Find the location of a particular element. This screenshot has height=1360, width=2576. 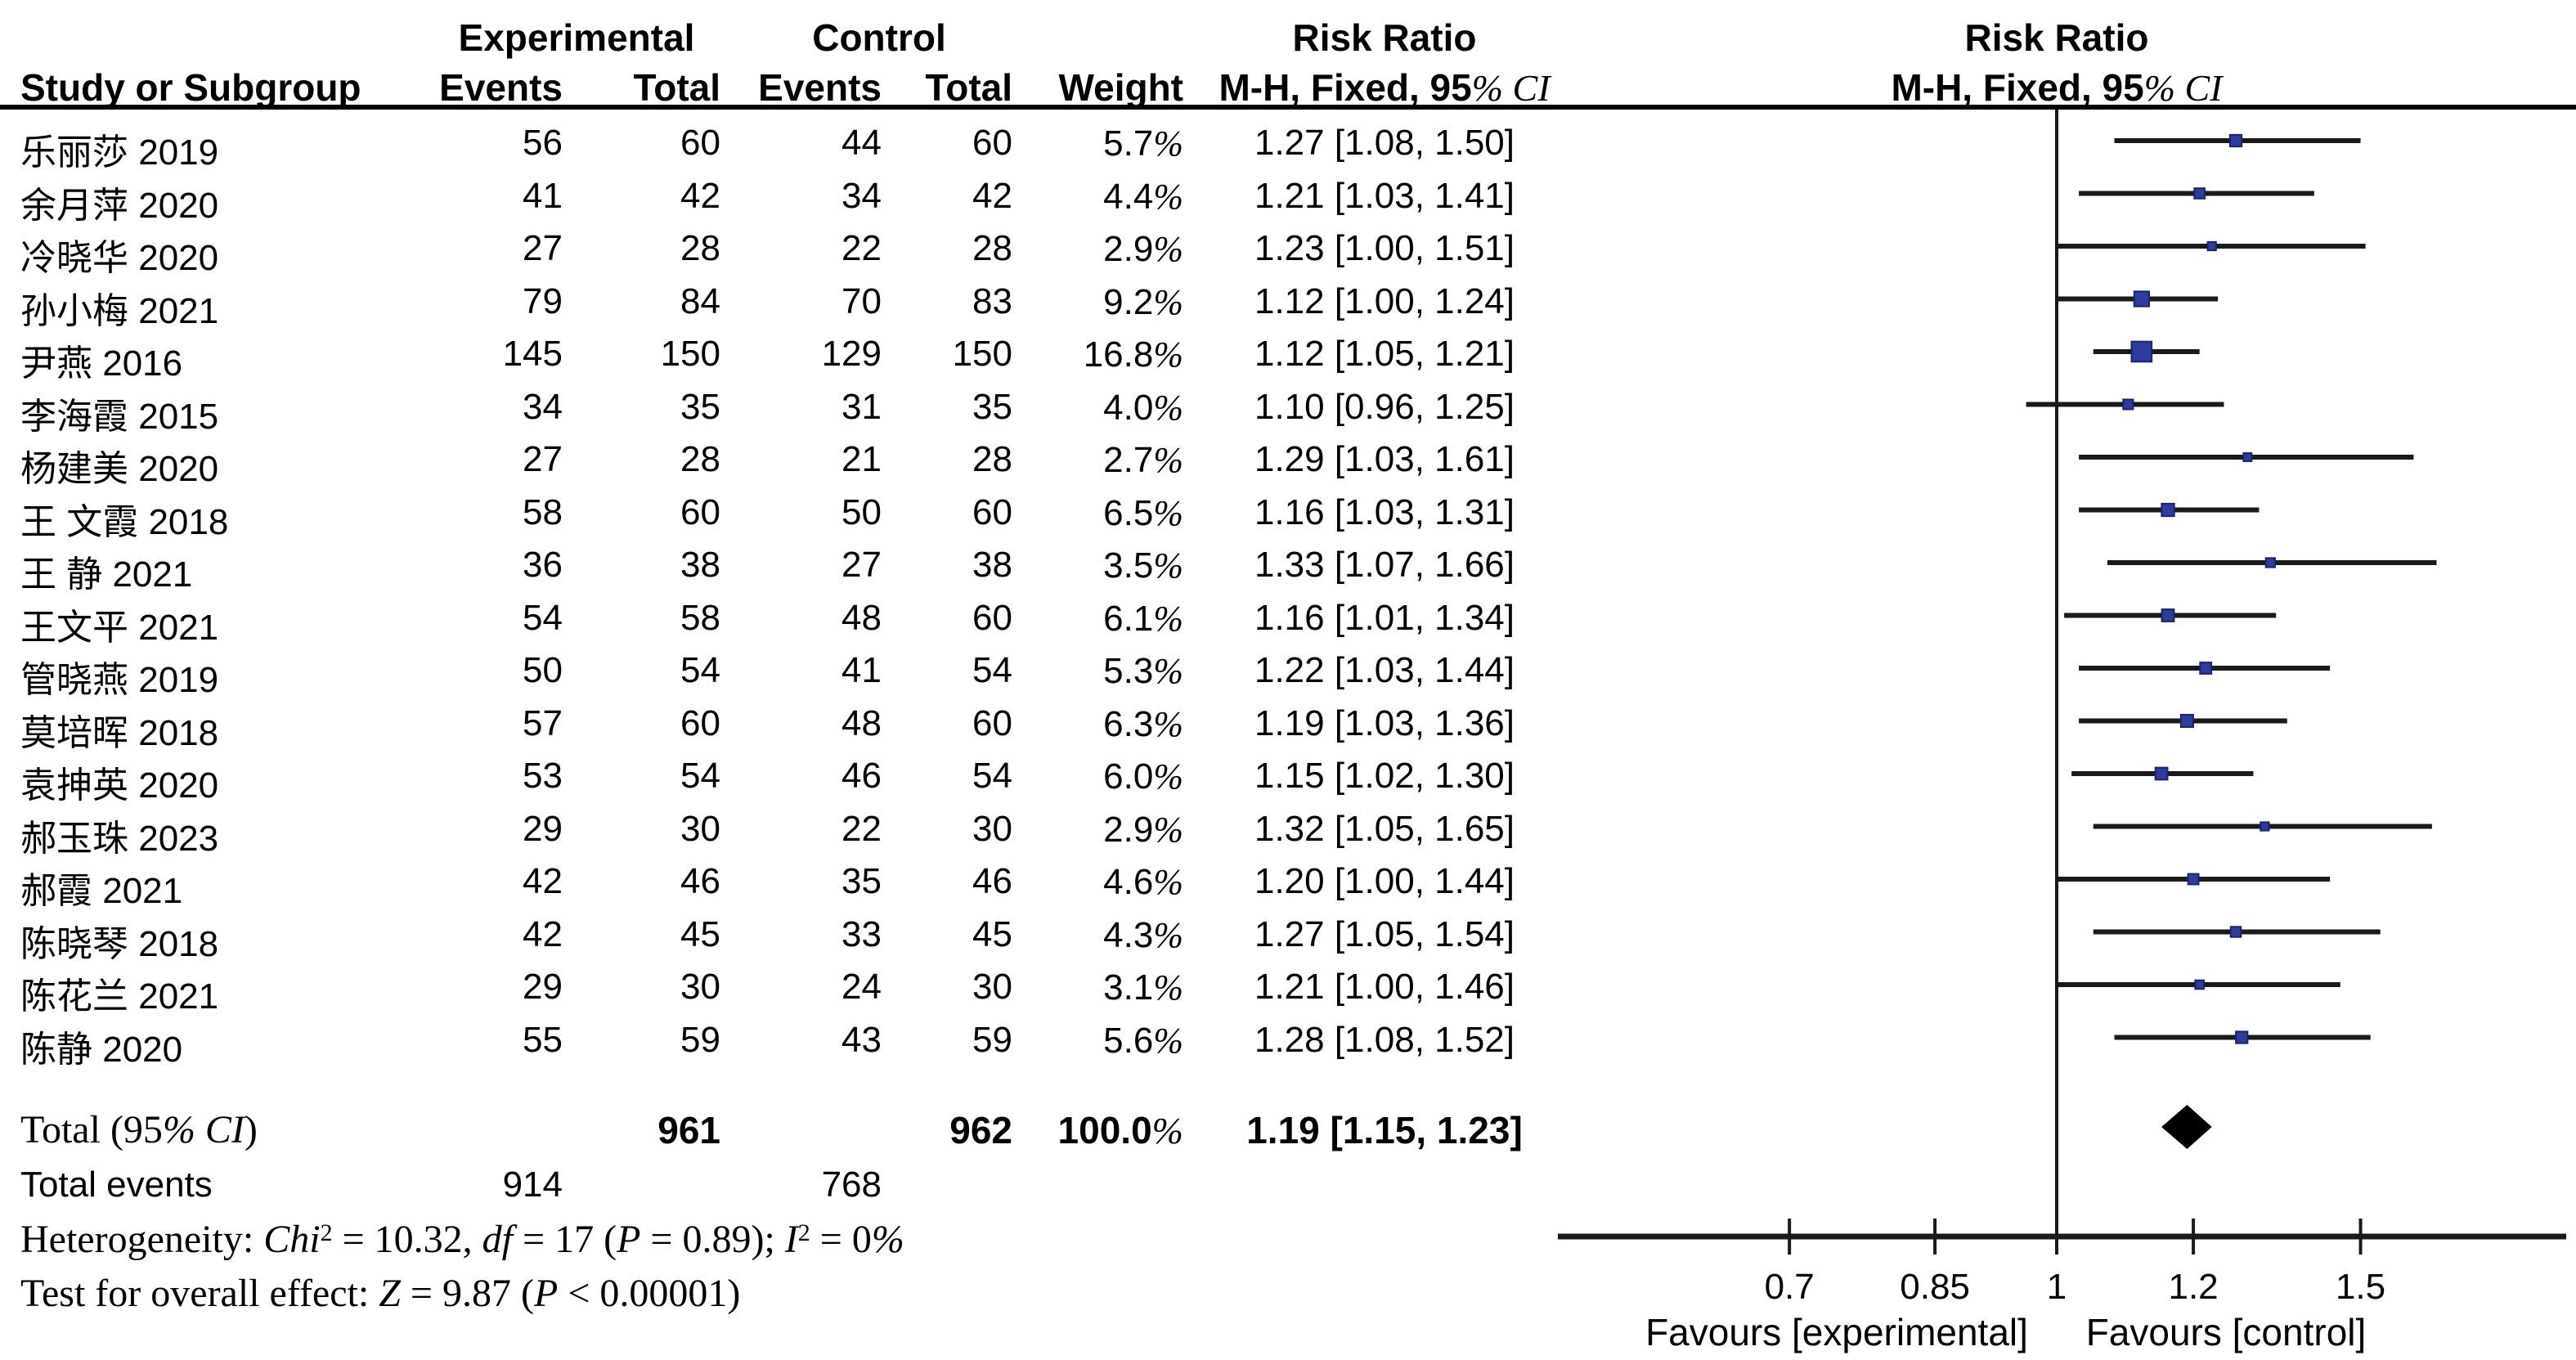

weight-value: 2.9% is located at coordinates (1060, 249).